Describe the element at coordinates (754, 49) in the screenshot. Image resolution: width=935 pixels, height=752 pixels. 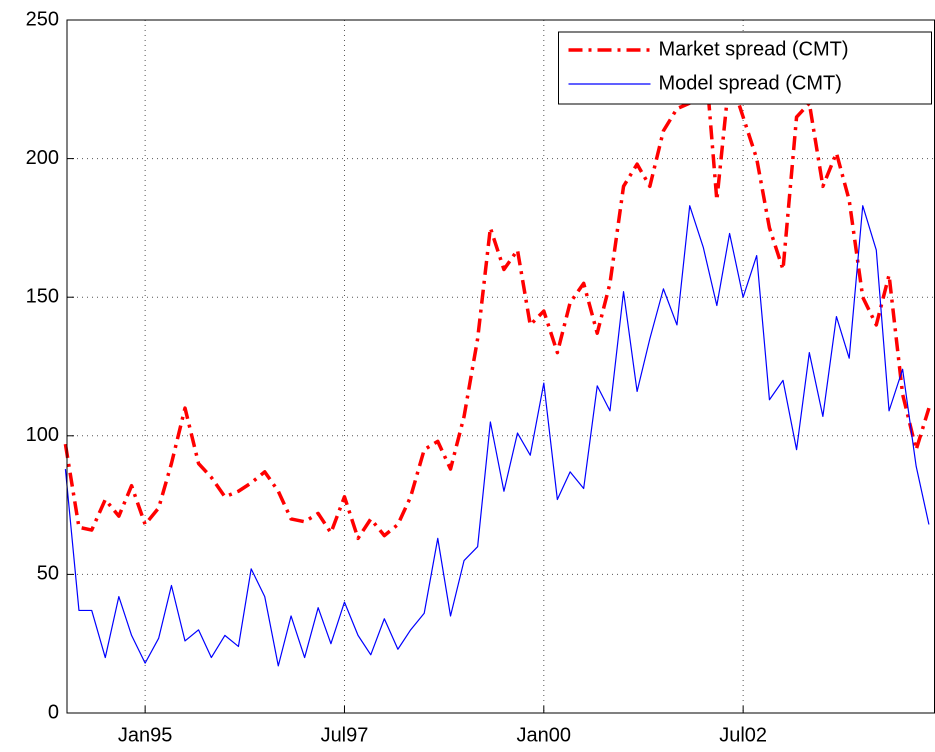
I see `legend-label: Market spread (CMT)` at that location.